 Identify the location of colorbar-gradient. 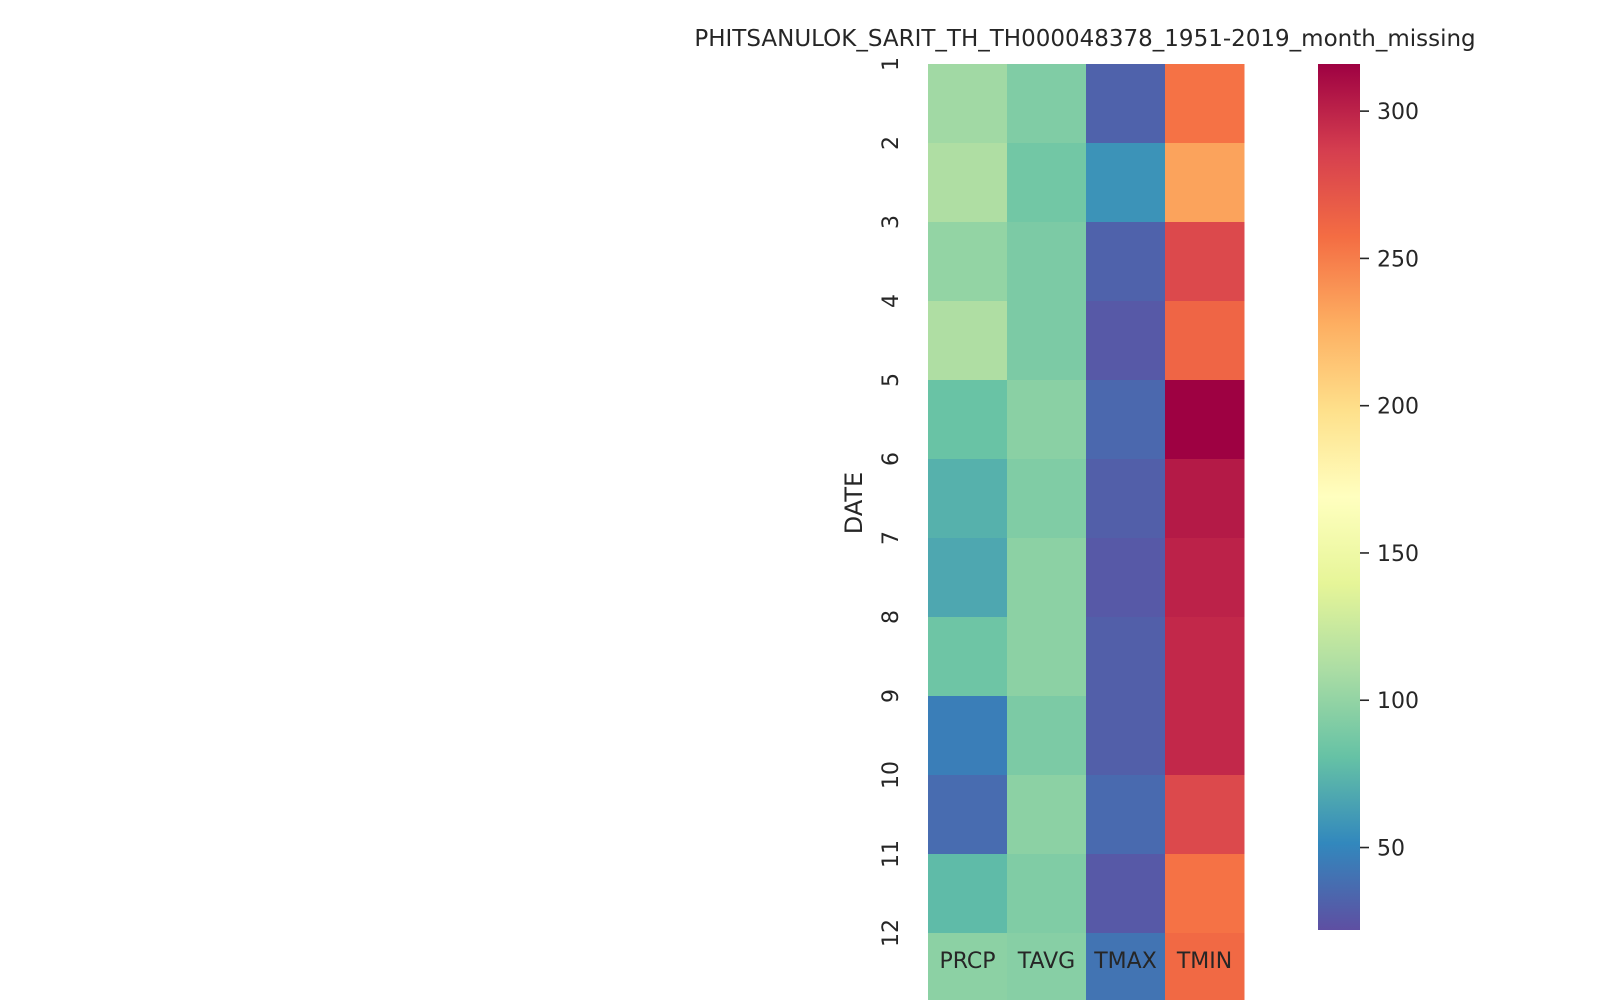
(1339, 497).